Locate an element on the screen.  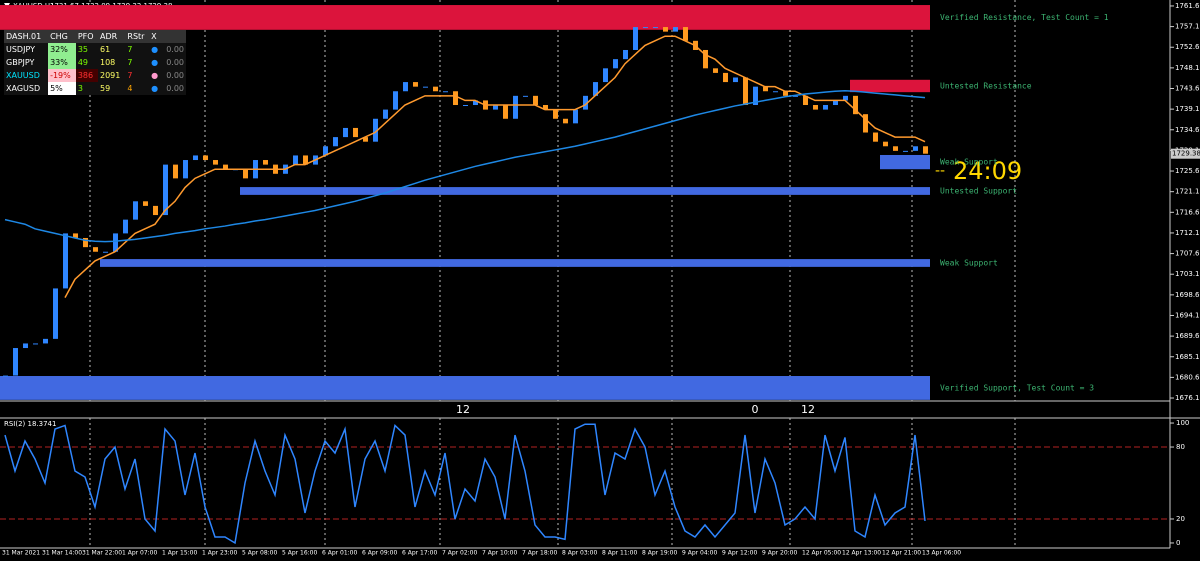
zone-label: Weak Support is located at coordinates (969, 162).